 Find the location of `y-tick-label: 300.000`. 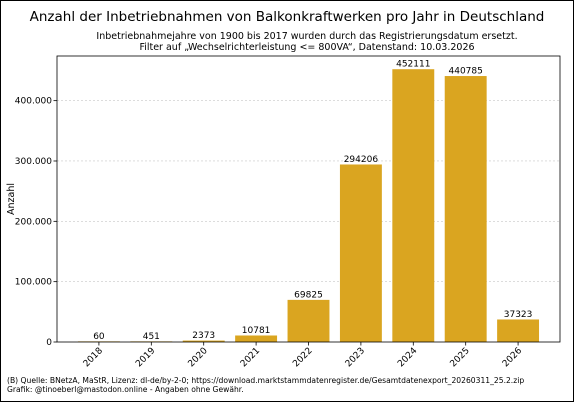

y-tick-label: 300.000 is located at coordinates (33, 162).